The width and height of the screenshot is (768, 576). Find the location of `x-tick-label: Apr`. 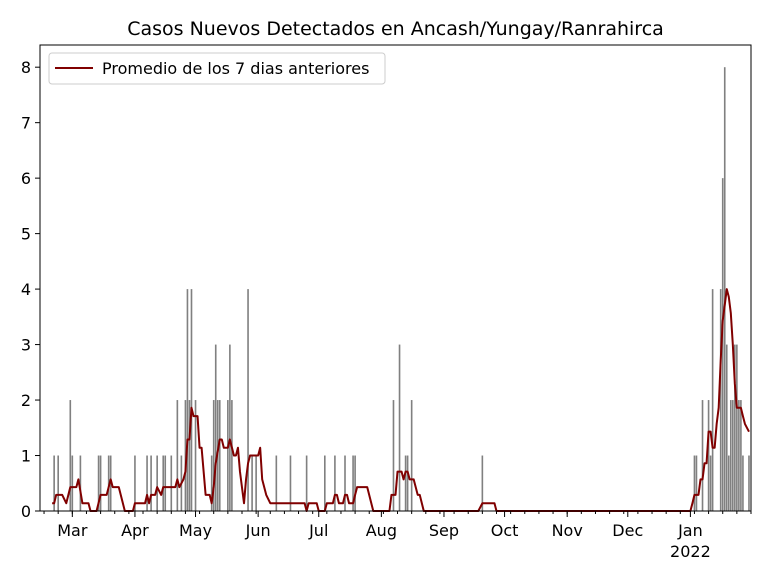

x-tick-label: Apr is located at coordinates (135, 530).